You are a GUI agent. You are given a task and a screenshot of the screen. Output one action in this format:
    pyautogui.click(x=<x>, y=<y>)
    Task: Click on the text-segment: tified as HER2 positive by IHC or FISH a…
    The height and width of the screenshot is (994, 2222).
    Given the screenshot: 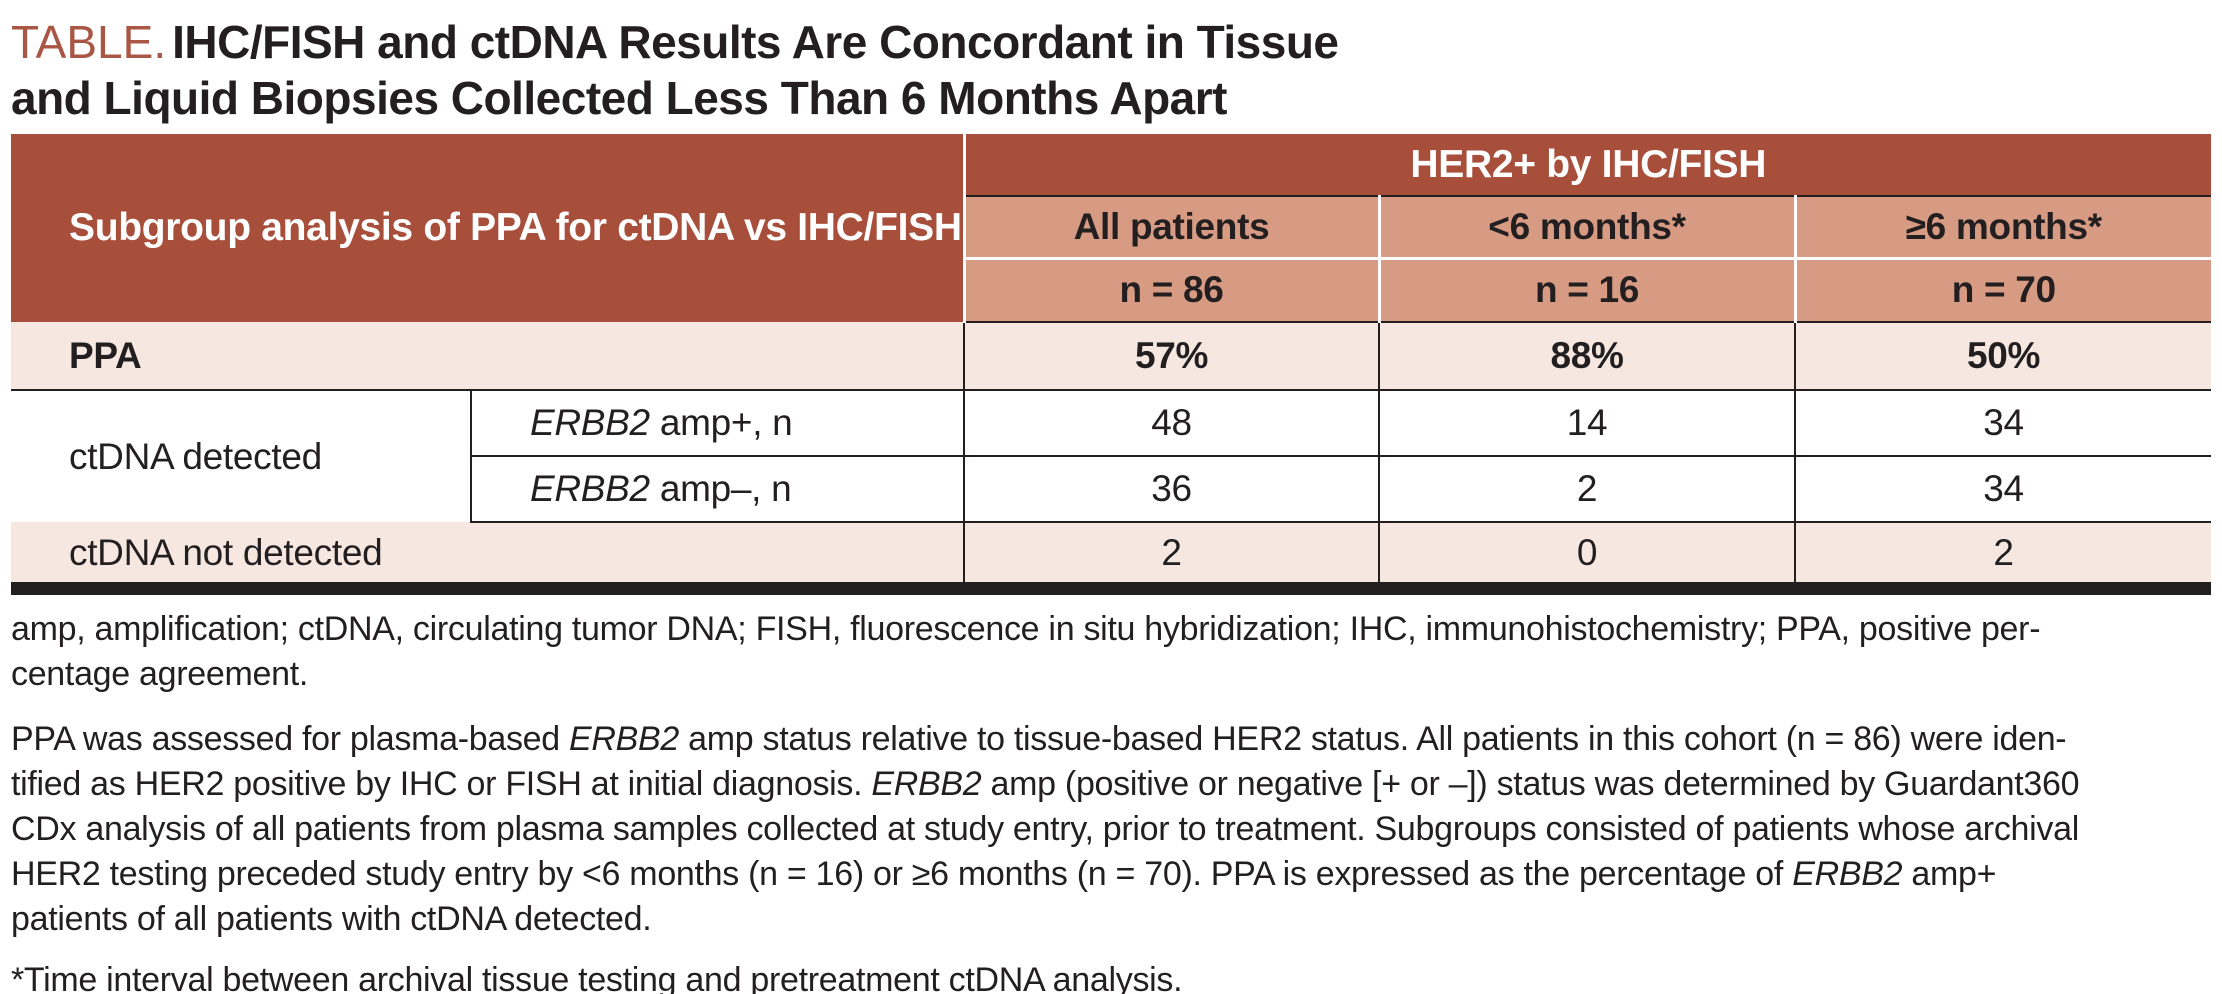 What is the action you would take?
    pyautogui.click(x=441, y=784)
    